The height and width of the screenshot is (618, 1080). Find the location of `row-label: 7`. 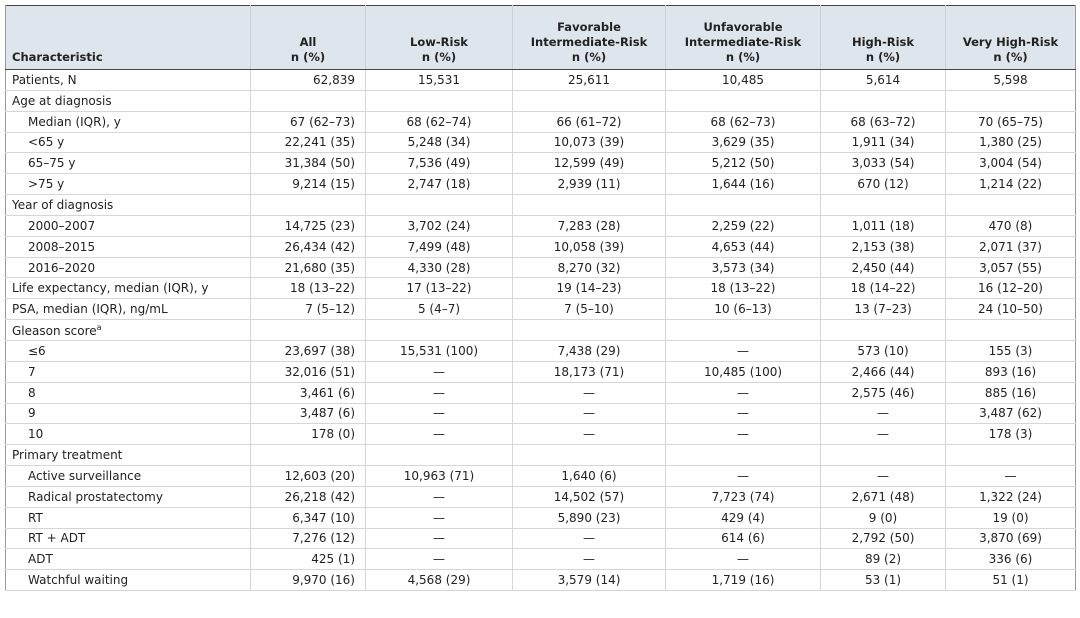

row-label: 7 is located at coordinates (128, 372).